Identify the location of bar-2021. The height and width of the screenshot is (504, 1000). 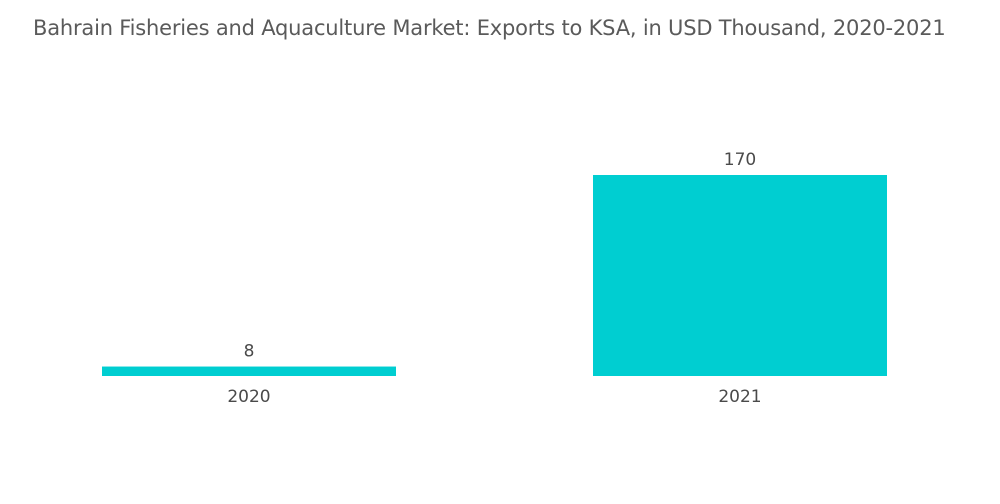
(740, 275).